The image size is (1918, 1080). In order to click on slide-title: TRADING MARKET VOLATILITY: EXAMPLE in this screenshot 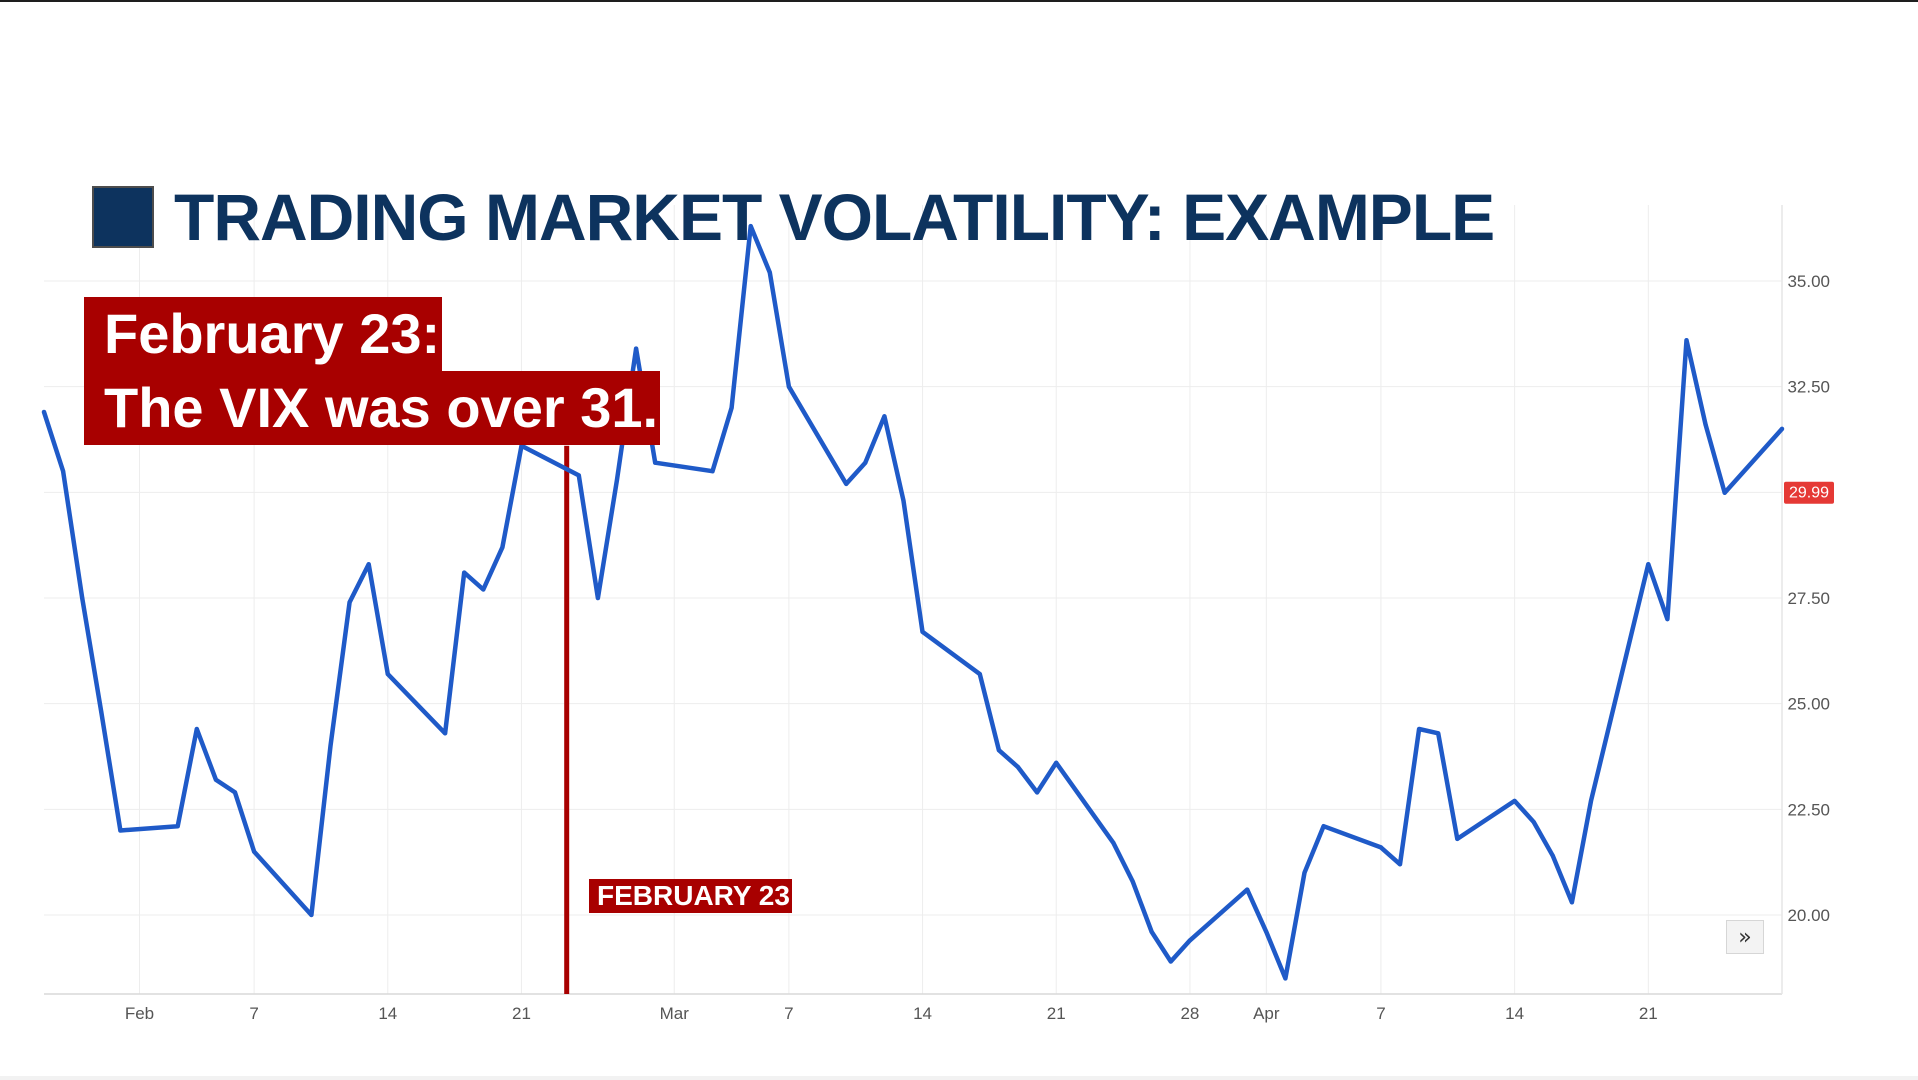, I will do `click(793, 217)`.